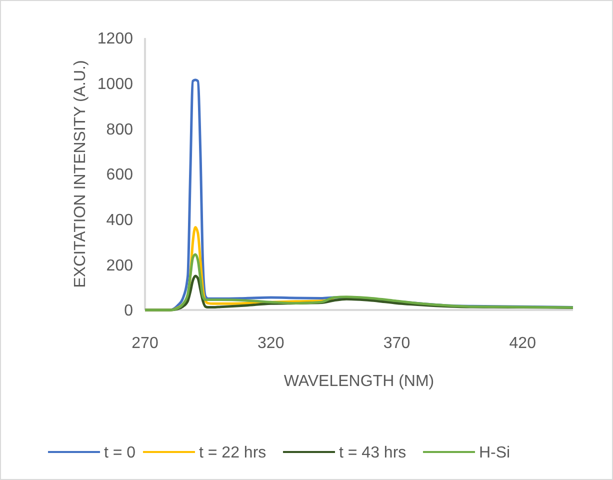 The height and width of the screenshot is (480, 613). I want to click on y-tick-label: 800, so click(120, 129).